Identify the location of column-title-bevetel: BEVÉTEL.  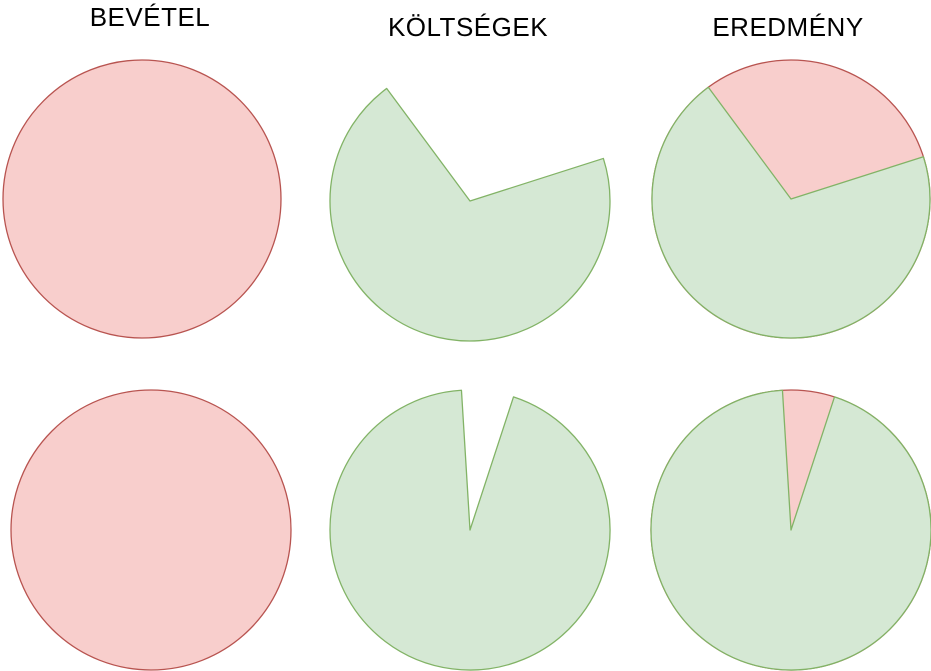
(150, 17).